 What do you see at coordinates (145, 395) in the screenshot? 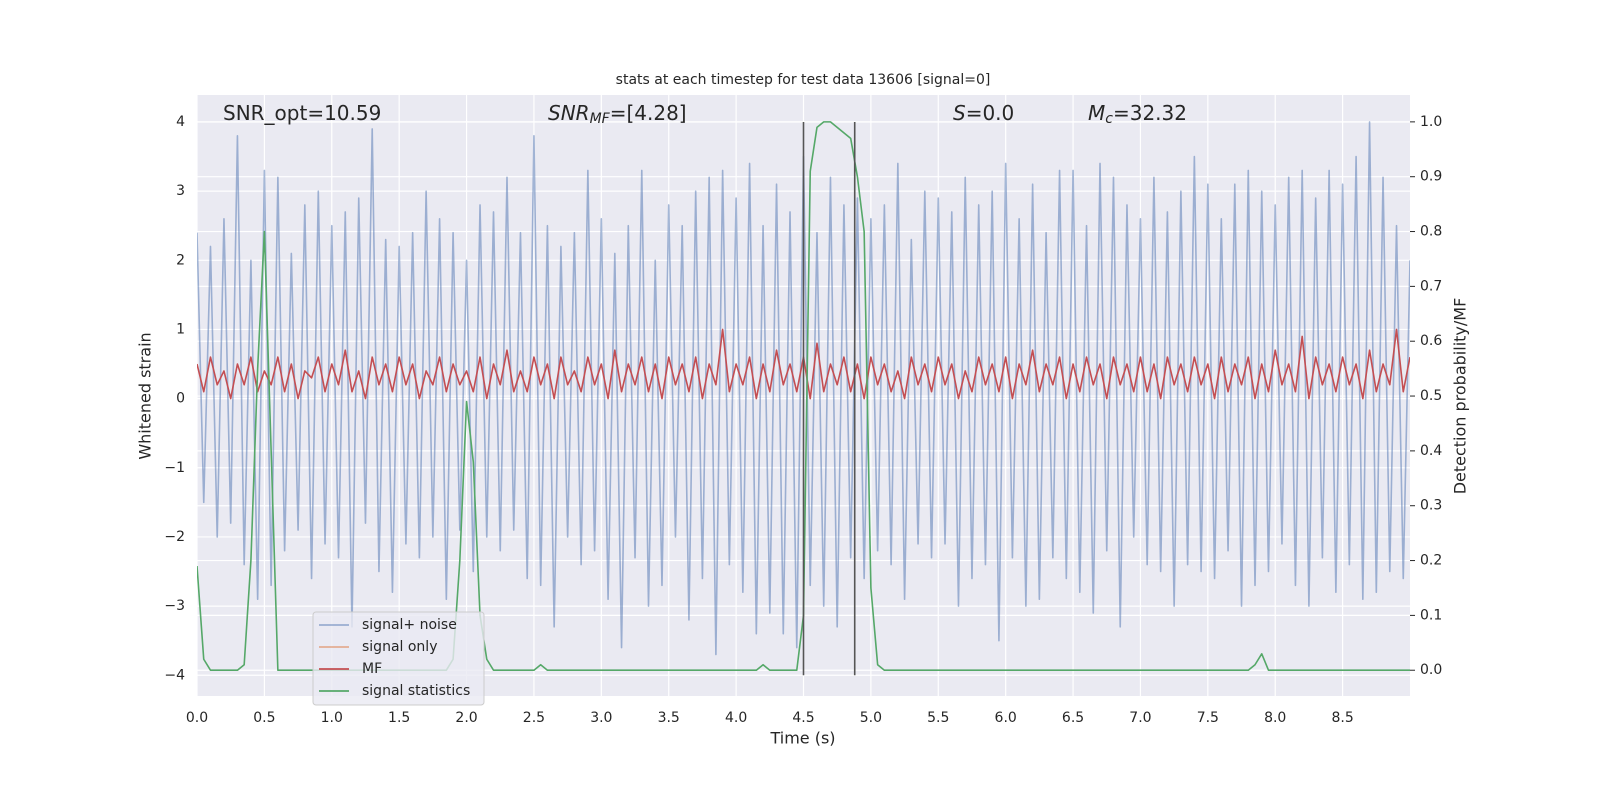
I see `y-axis-label: Whitened strain` at bounding box center [145, 395].